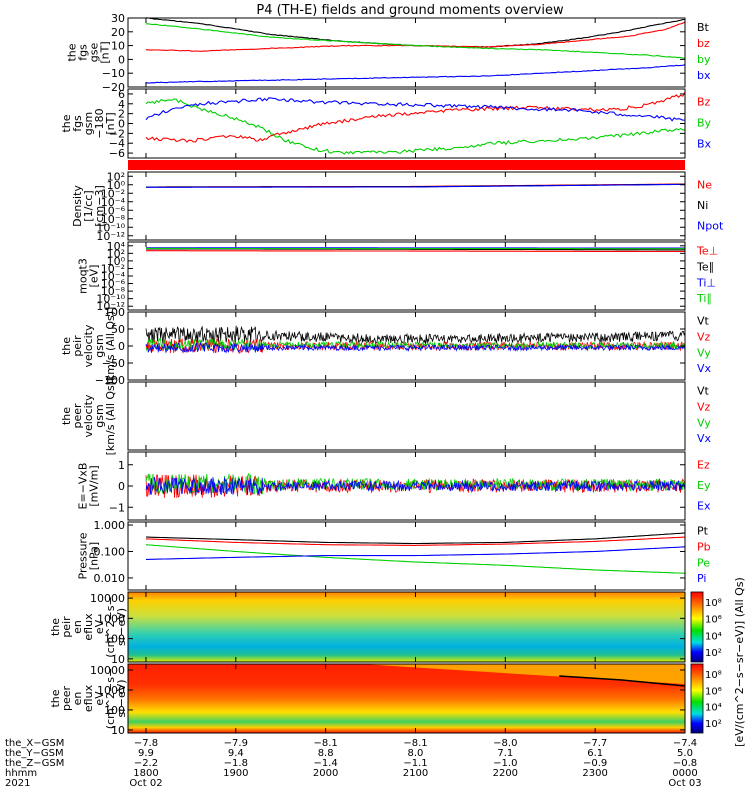 The height and width of the screenshot is (800, 750). Describe the element at coordinates (594, 773) in the screenshot. I see `x-tick-hhmm: 2300` at that location.